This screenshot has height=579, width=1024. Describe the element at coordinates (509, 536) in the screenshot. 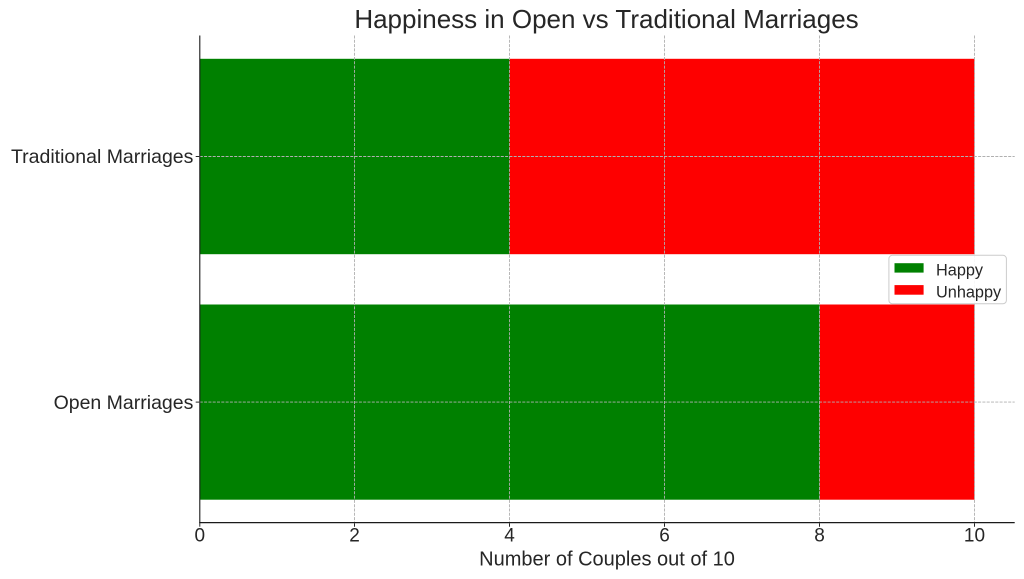

I see `svg-text: 4` at that location.